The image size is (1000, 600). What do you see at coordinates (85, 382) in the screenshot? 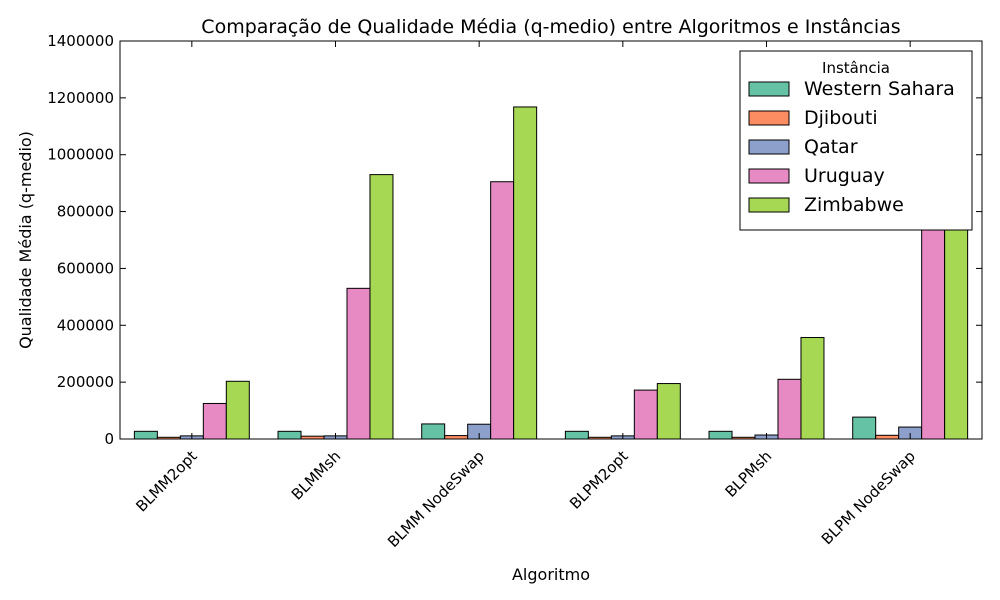
I see `y-tick-label: 200000` at bounding box center [85, 382].